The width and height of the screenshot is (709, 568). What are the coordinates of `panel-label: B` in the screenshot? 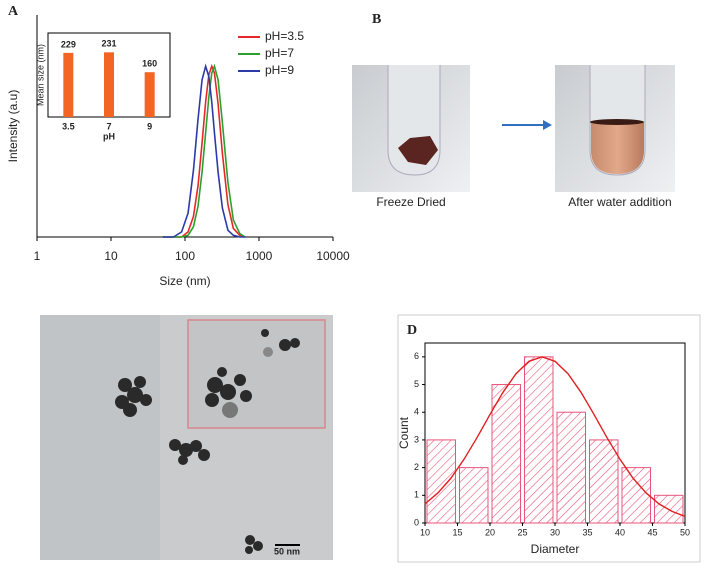 It's located at (376, 19).